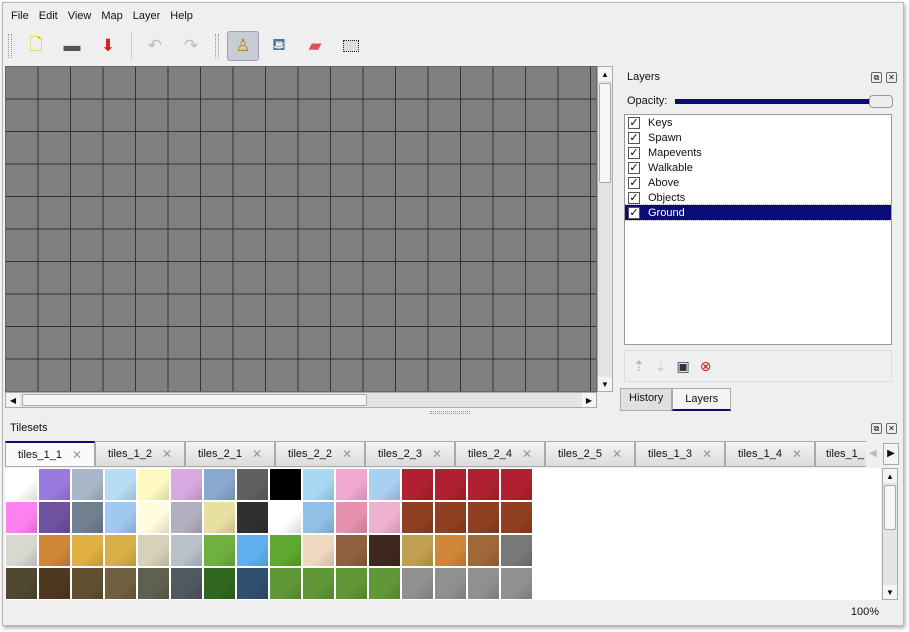 The image size is (909, 632). I want to click on menu-help: Help, so click(181, 16).